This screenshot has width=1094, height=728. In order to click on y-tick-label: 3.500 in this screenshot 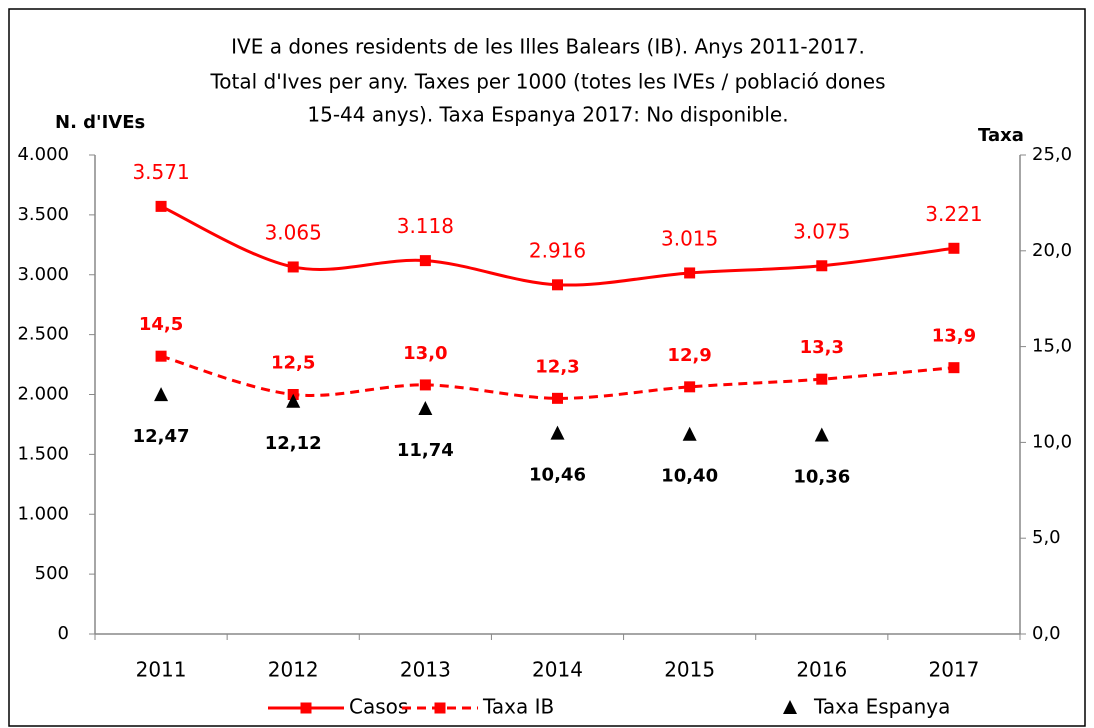, I will do `click(43, 214)`.